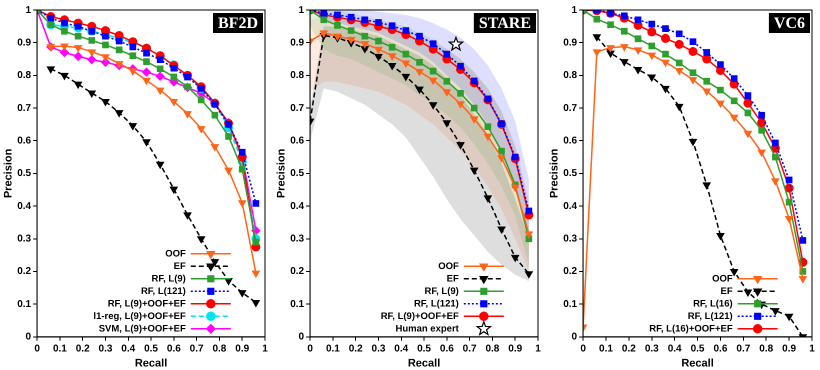 The height and width of the screenshot is (370, 820). Describe the element at coordinates (505, 23) in the screenshot. I see `chart-title: STARE` at that location.